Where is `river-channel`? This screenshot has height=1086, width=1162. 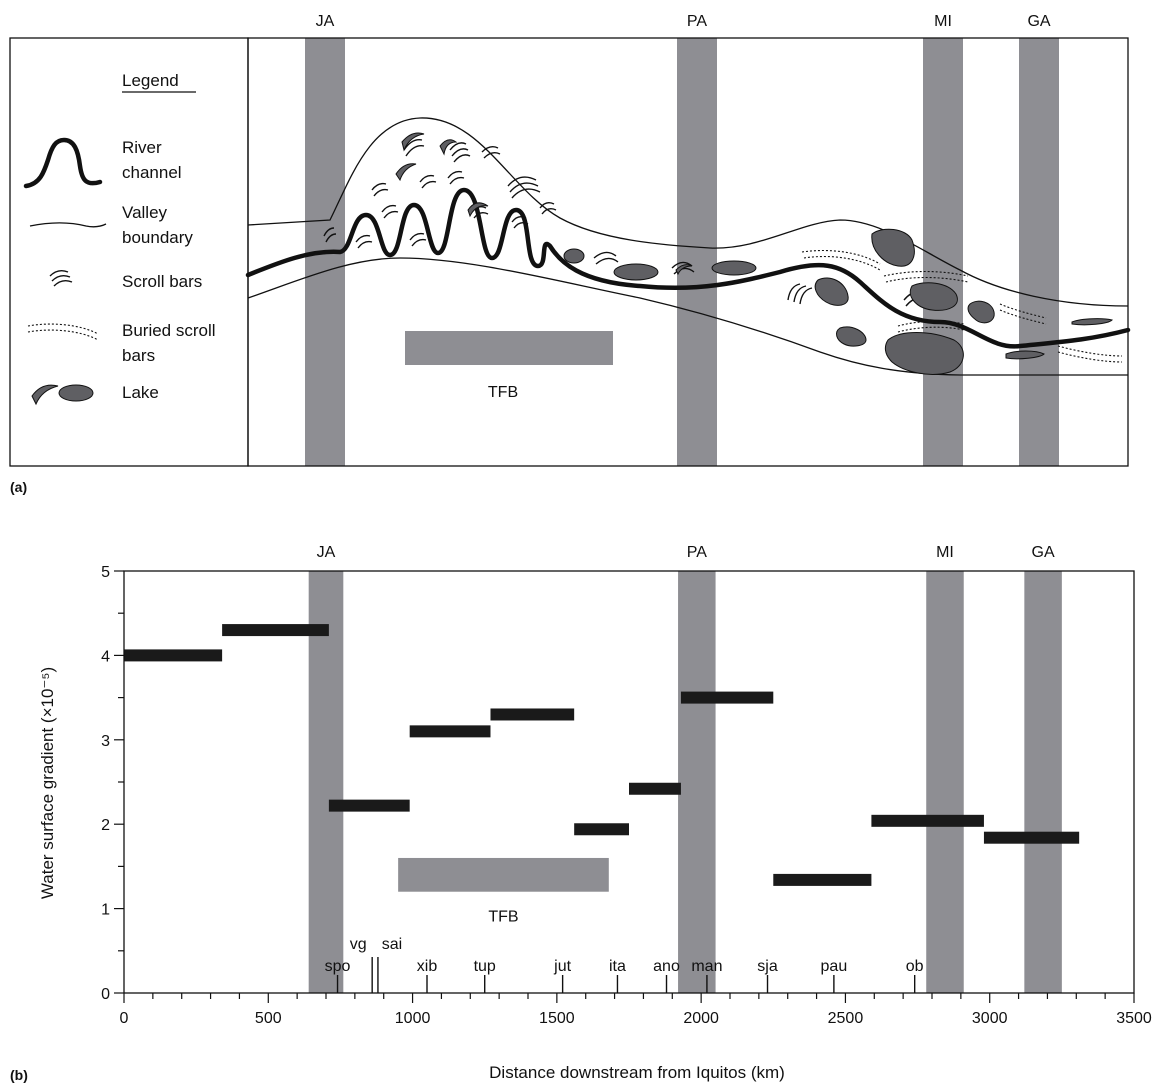 river-channel is located at coordinates (688, 268).